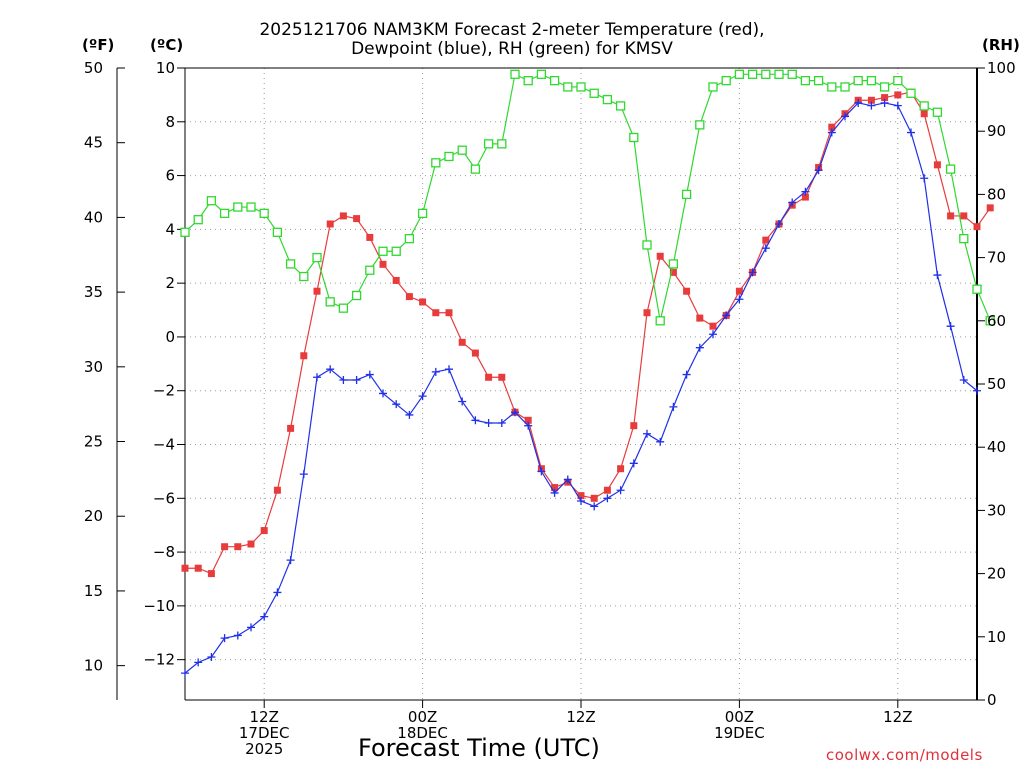 This screenshot has height=768, width=1024. What do you see at coordinates (164, 552) in the screenshot?
I see `celsius-tick-label: −8` at bounding box center [164, 552].